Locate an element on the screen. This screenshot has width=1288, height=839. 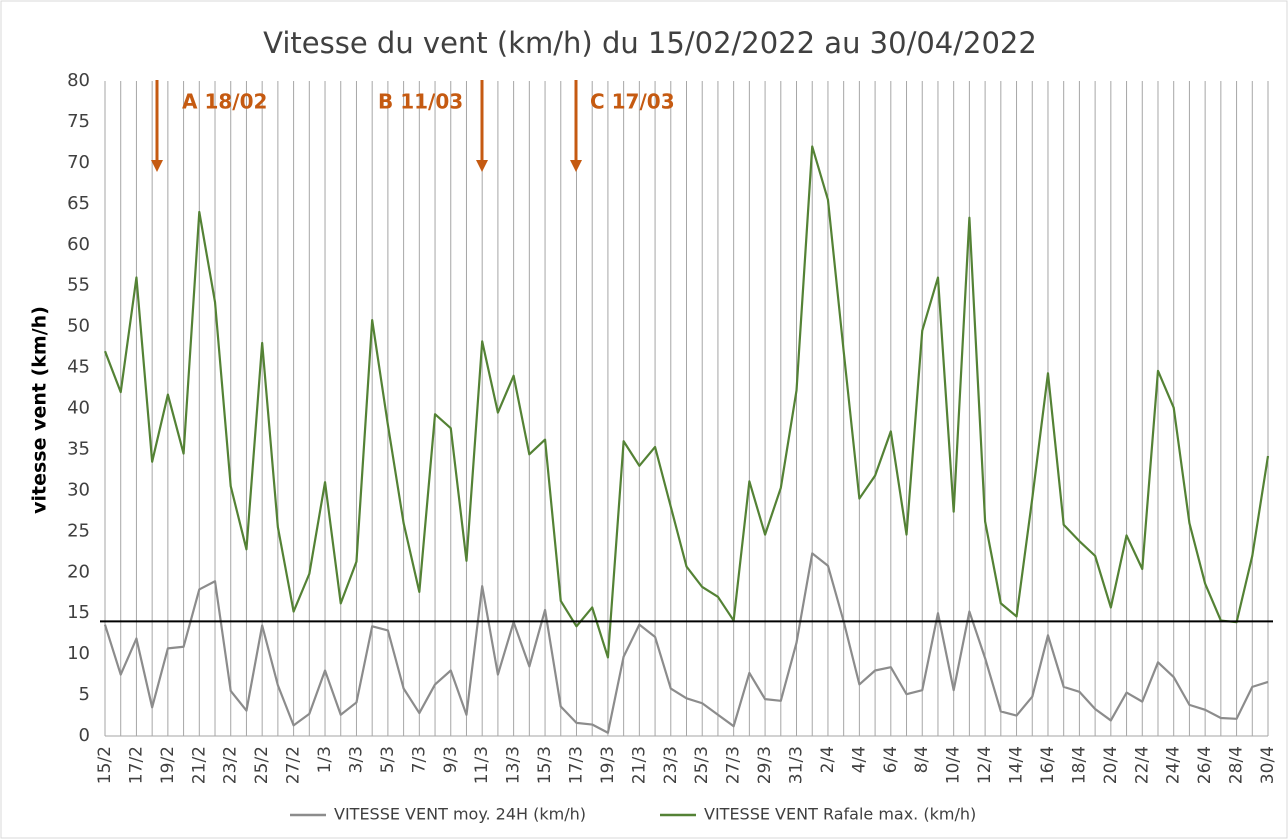
x-tick-label: 27/2 is located at coordinates (294, 765).